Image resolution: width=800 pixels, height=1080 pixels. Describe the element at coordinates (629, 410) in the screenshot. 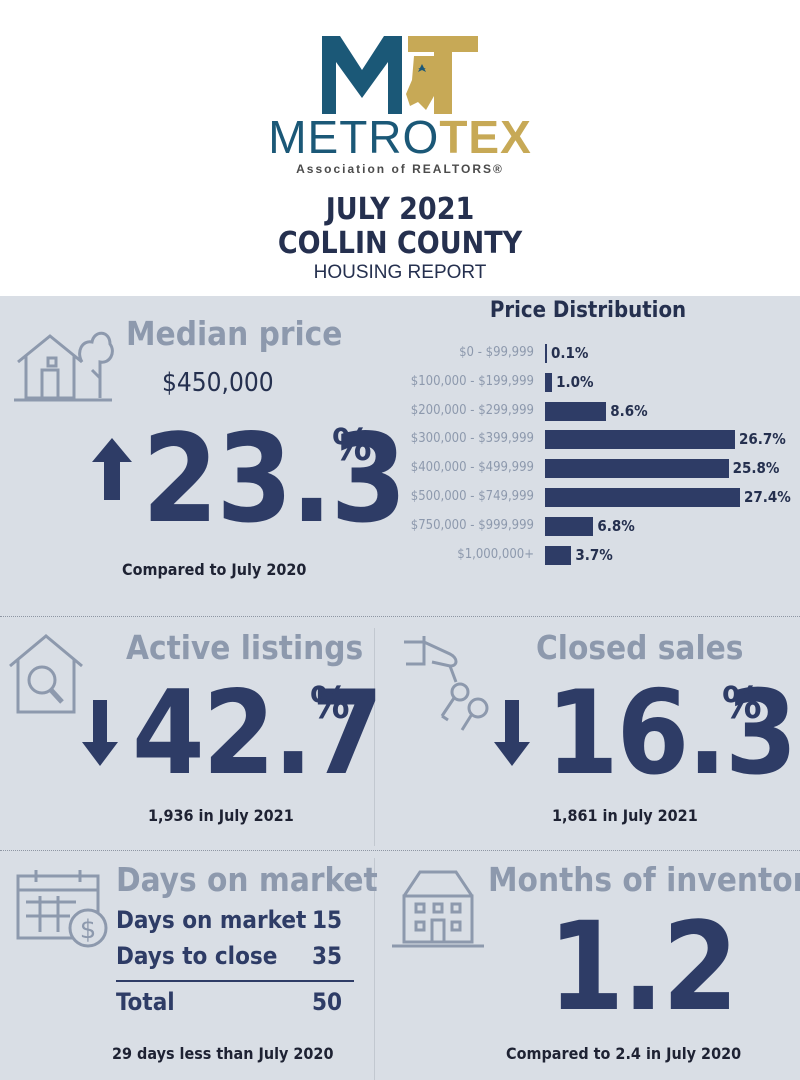

I see `price-bar-value: 8.6%` at that location.